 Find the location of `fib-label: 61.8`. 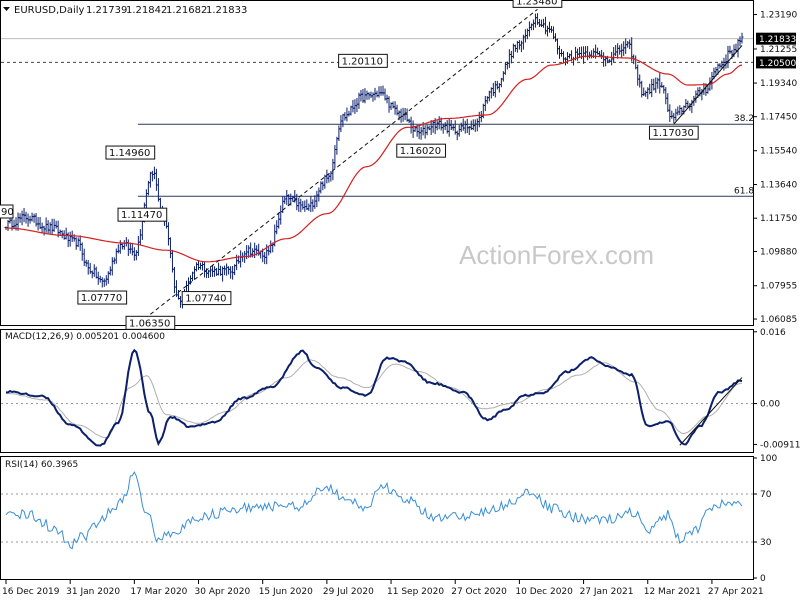

fib-label: 61.8 is located at coordinates (744, 191).